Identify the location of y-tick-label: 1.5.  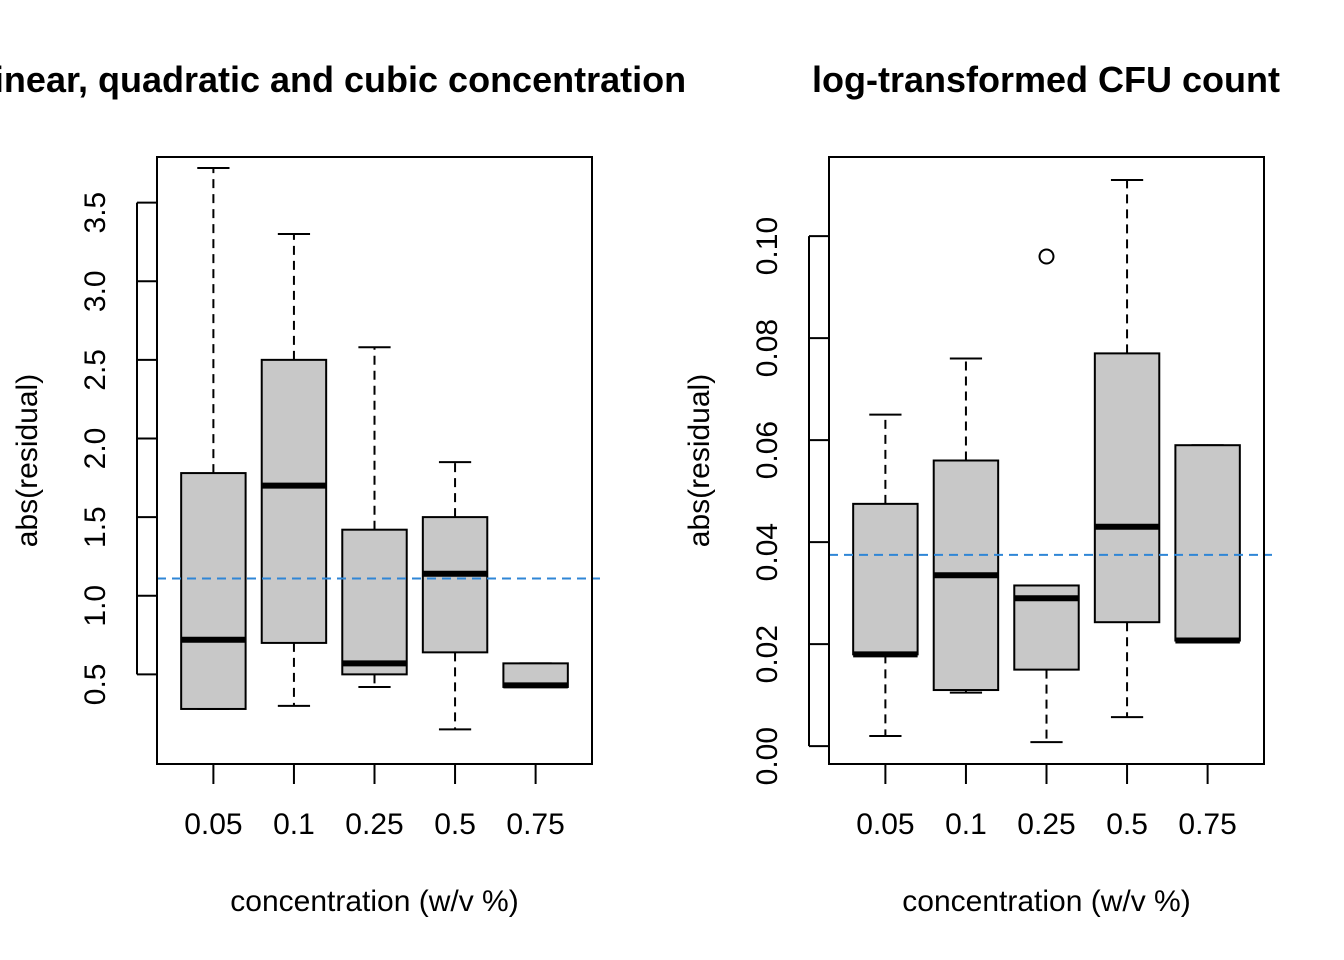
(95, 527).